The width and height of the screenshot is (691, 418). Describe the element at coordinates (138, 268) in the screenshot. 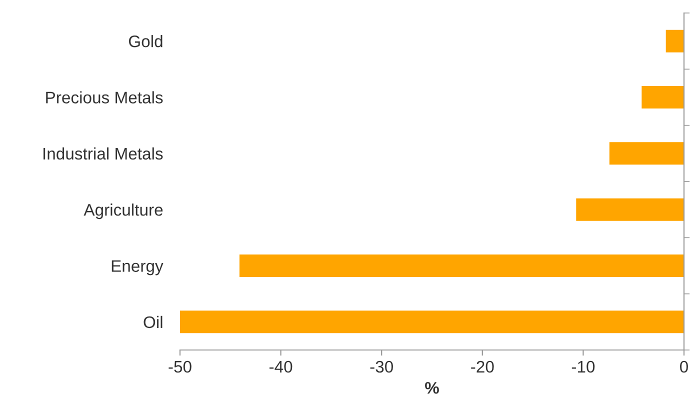

I see `y-tick-label: Energy` at that location.